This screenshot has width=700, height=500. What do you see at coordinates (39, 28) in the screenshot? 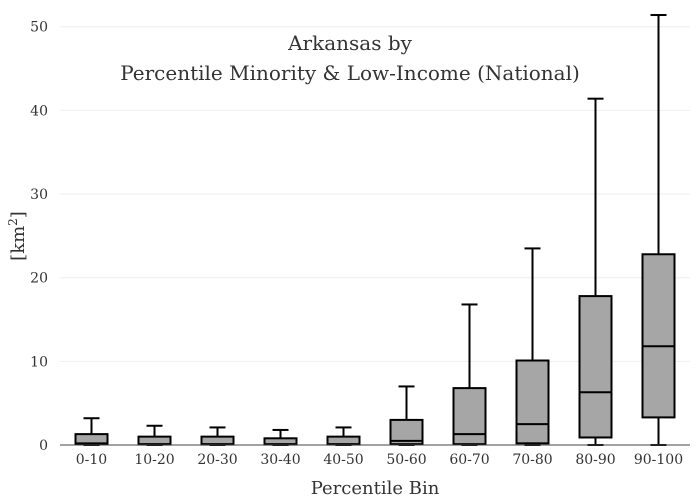
I see `y-tick-label: 50` at bounding box center [39, 28].